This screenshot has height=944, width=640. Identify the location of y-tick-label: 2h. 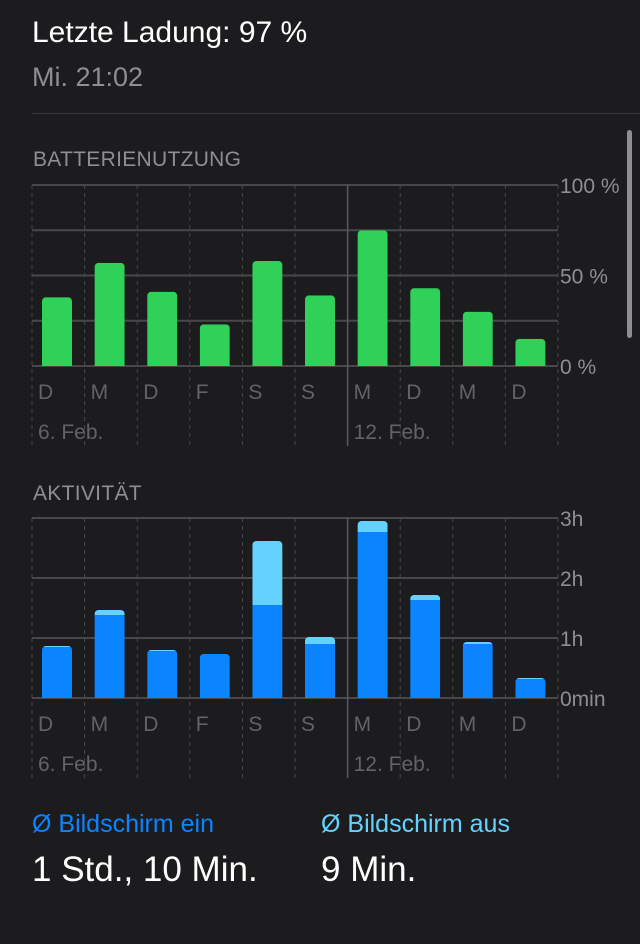
(571, 579).